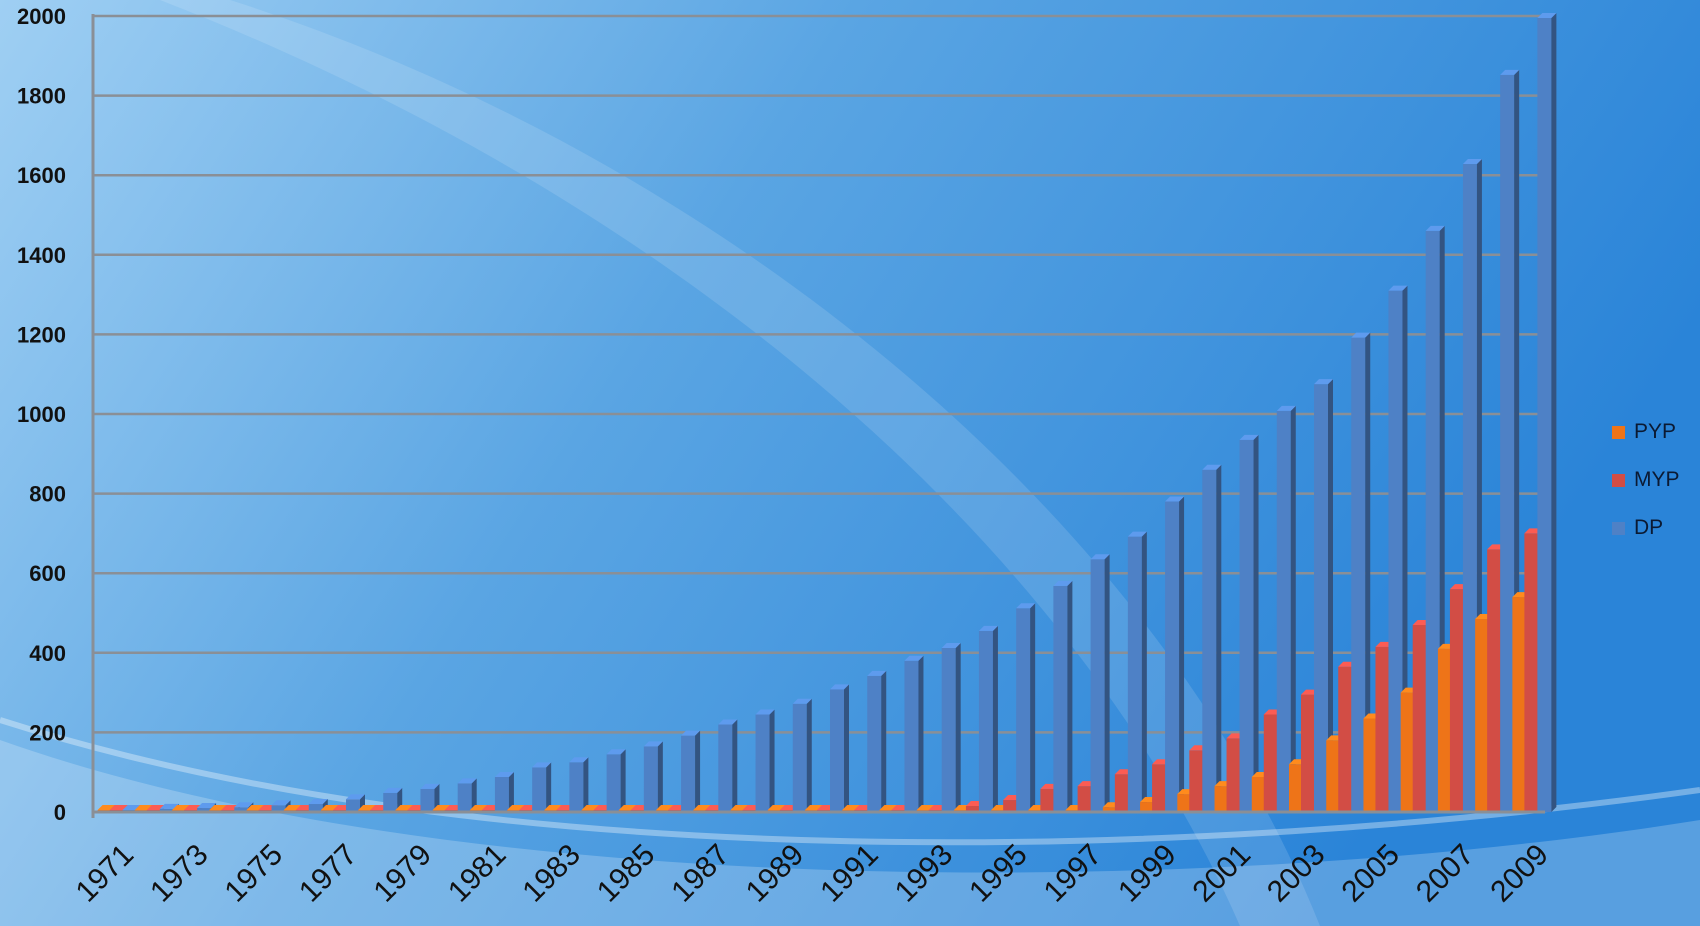 This screenshot has height=926, width=1700. I want to click on x-tick-label: 2001, so click(1222, 873).